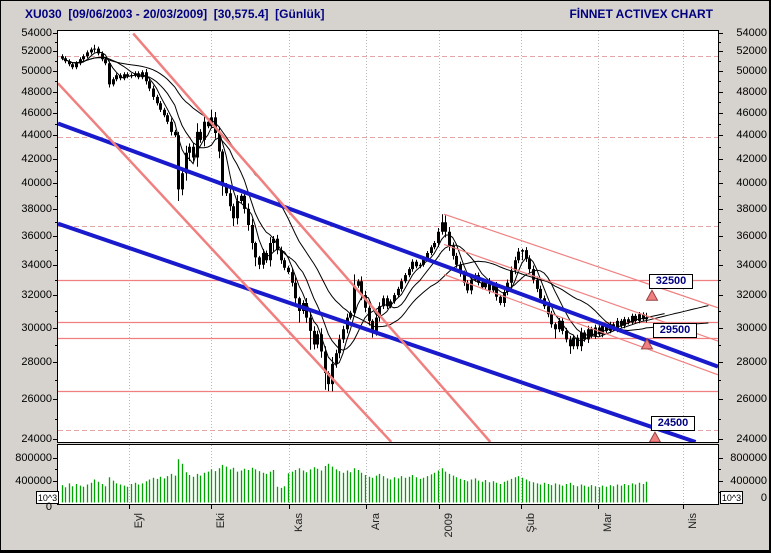 This screenshot has height=553, width=771. What do you see at coordinates (47, 497) in the screenshot?
I see `volume-unit-box-left: 10^3` at bounding box center [47, 497].